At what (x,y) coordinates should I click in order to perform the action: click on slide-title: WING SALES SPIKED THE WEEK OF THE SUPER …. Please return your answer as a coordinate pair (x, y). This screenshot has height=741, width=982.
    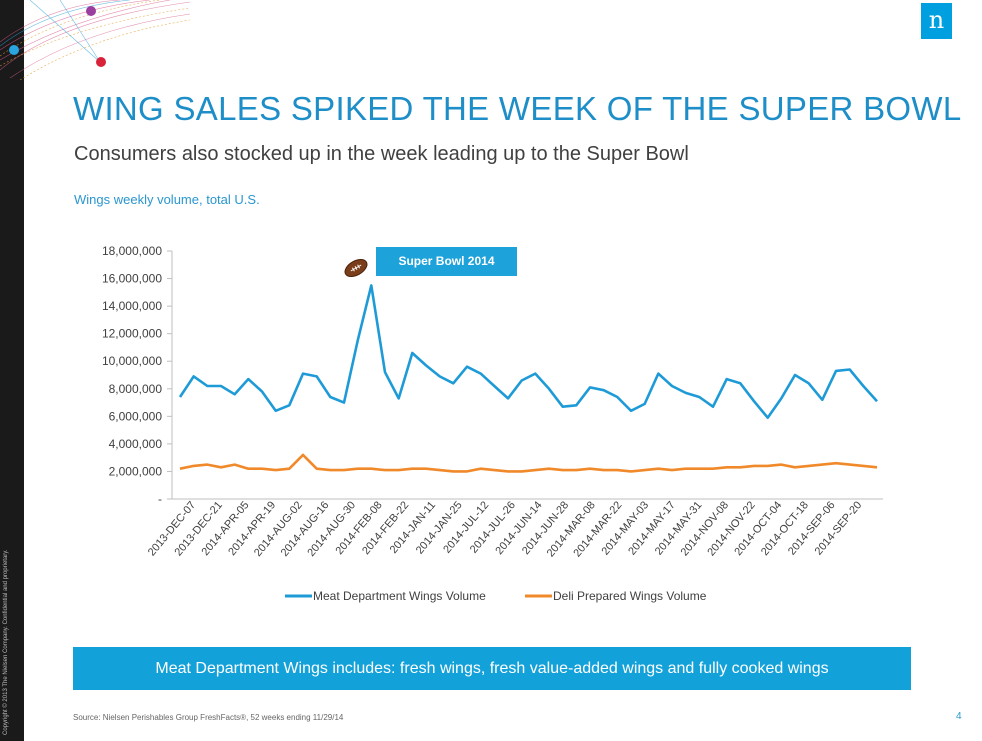
    Looking at the image, I should click on (517, 108).